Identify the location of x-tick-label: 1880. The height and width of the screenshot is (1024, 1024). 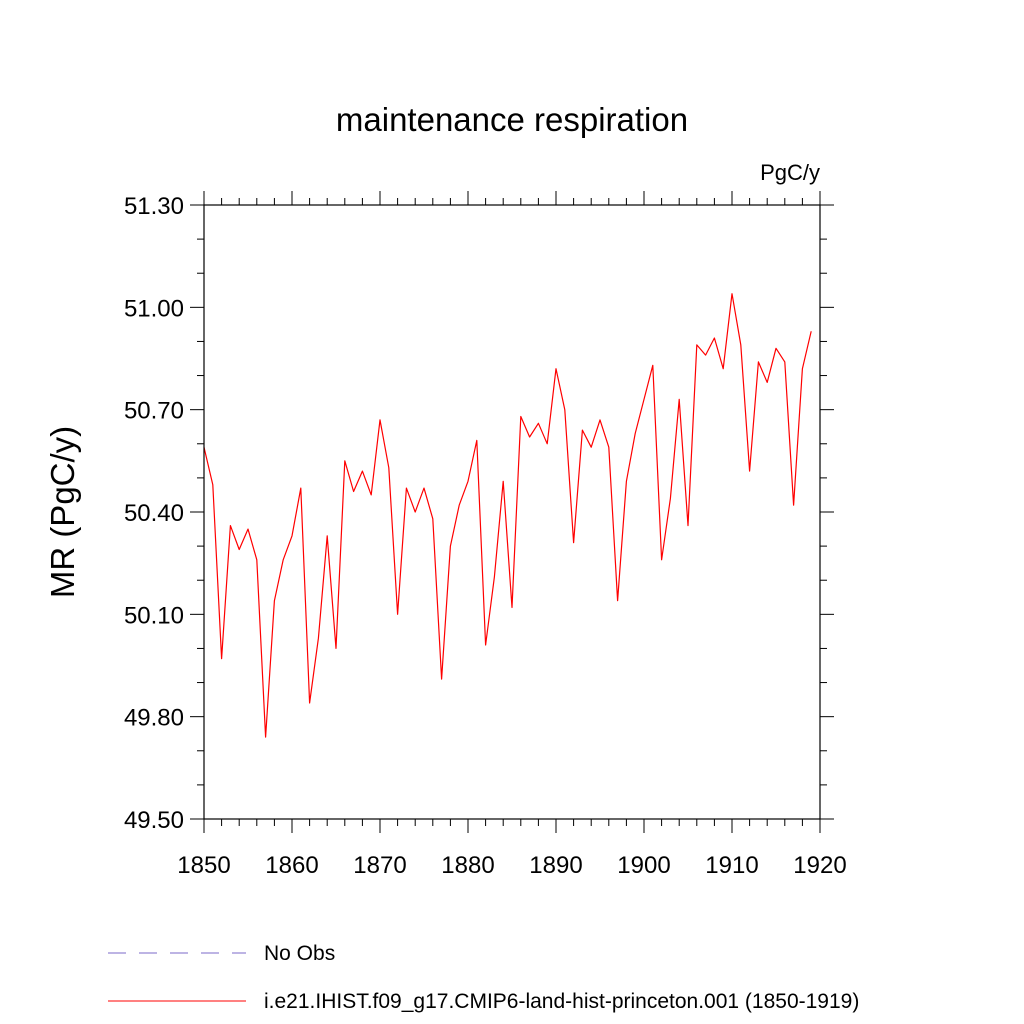
(467, 865).